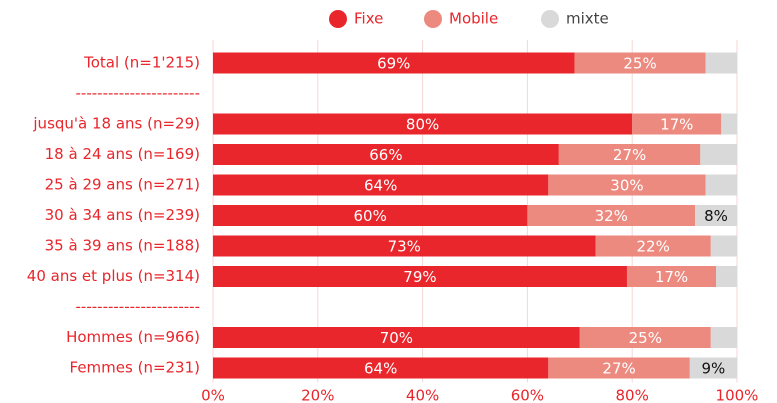  I want to click on data-label: 22%, so click(652, 247).